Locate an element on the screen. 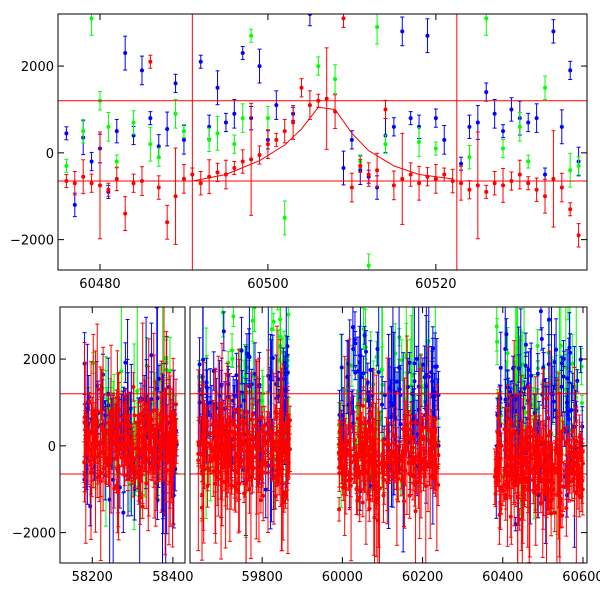 The height and width of the screenshot is (600, 600). bottom-plot-area is located at coordinates (122, 435).